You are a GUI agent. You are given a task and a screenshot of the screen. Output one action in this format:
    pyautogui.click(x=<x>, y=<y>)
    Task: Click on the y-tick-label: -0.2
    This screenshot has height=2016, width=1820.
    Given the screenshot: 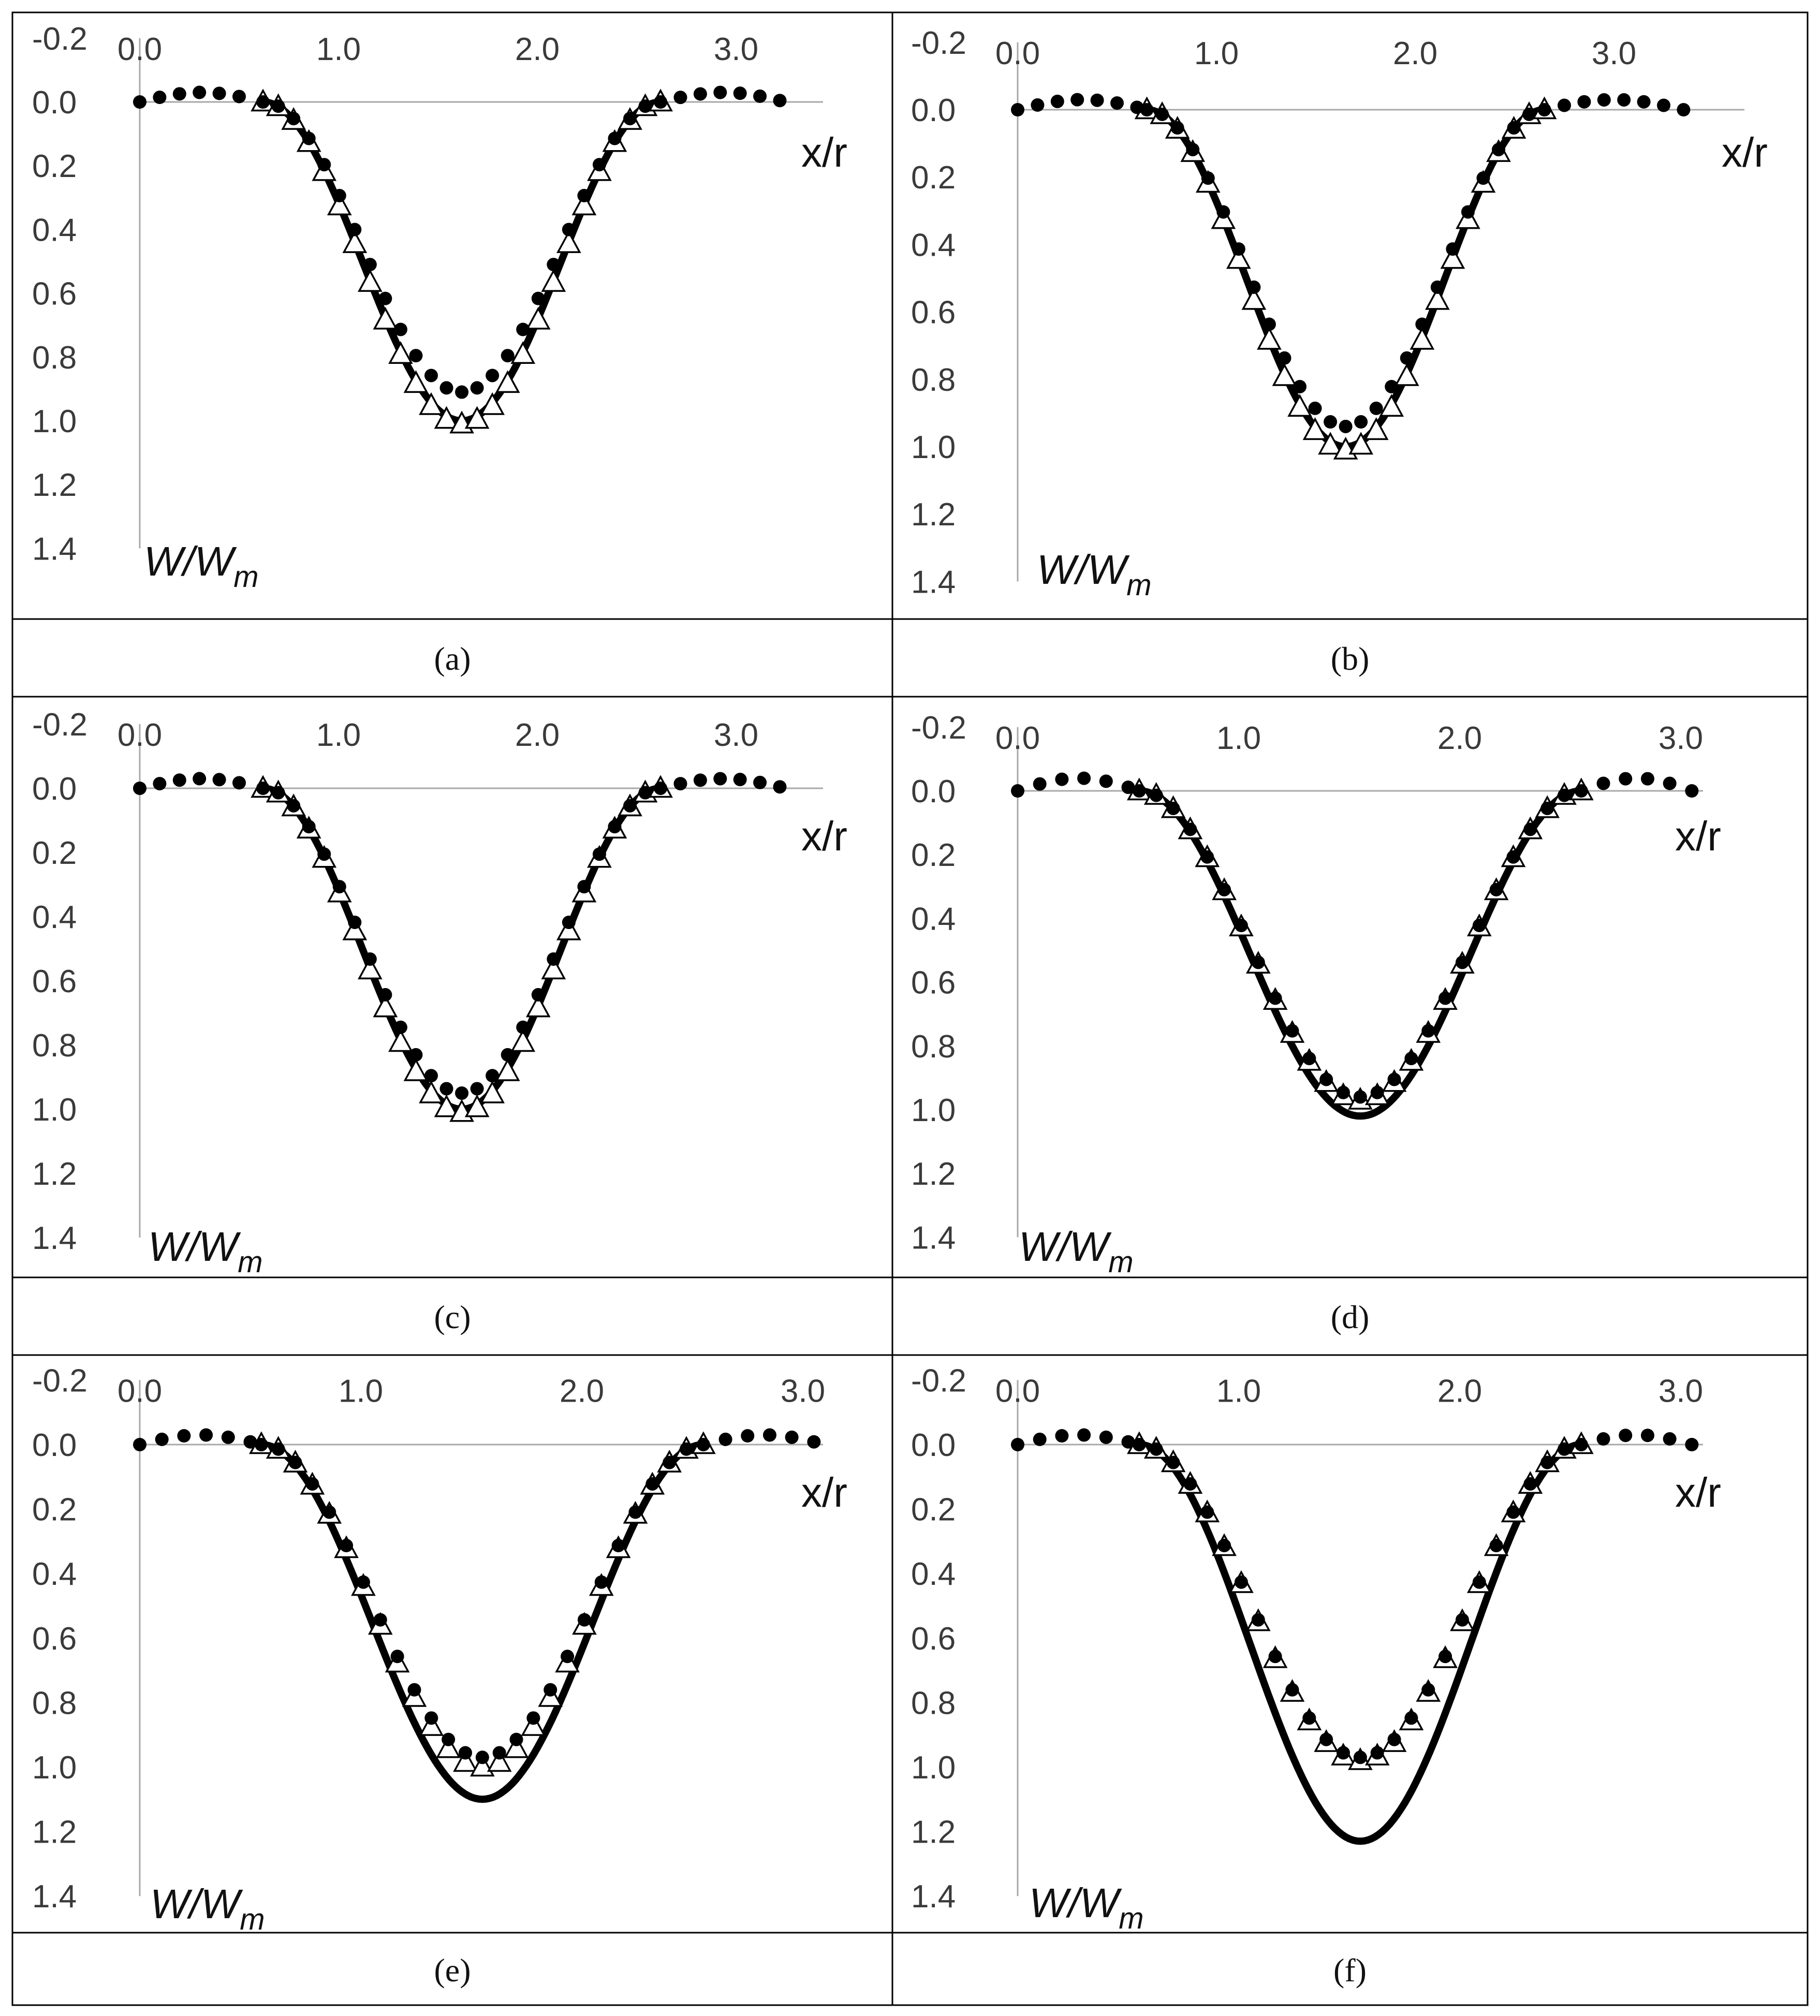 What is the action you would take?
    pyautogui.click(x=59, y=725)
    